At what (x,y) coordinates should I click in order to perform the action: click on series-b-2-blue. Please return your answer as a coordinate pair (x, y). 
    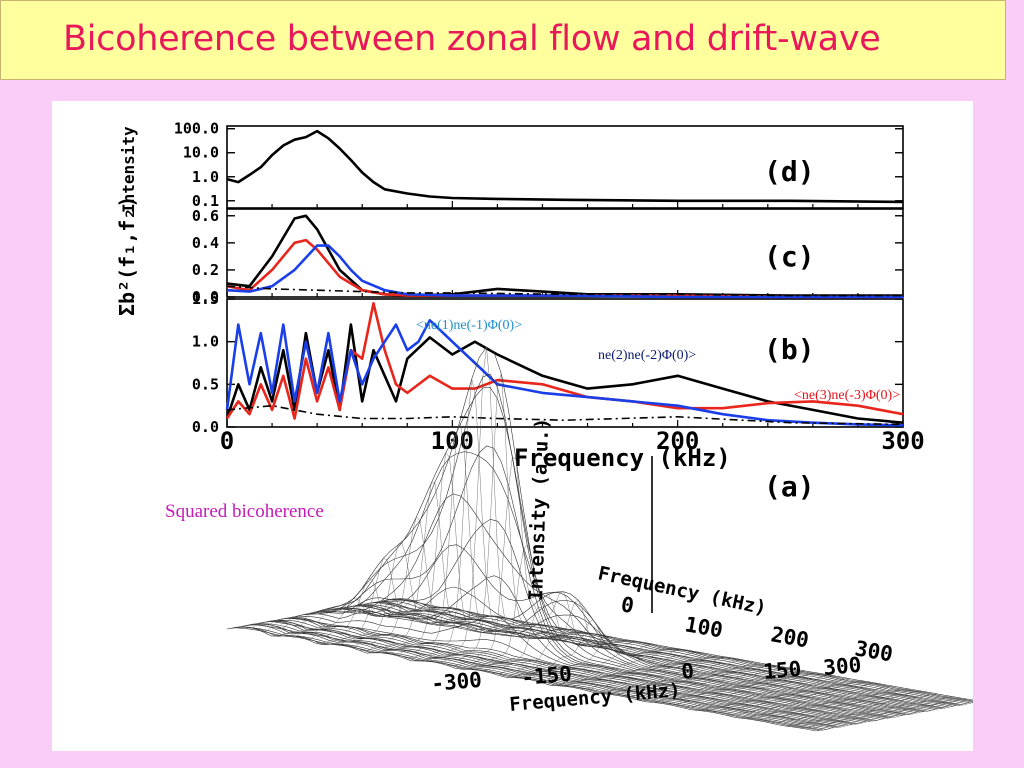
    Looking at the image, I should click on (564, 373).